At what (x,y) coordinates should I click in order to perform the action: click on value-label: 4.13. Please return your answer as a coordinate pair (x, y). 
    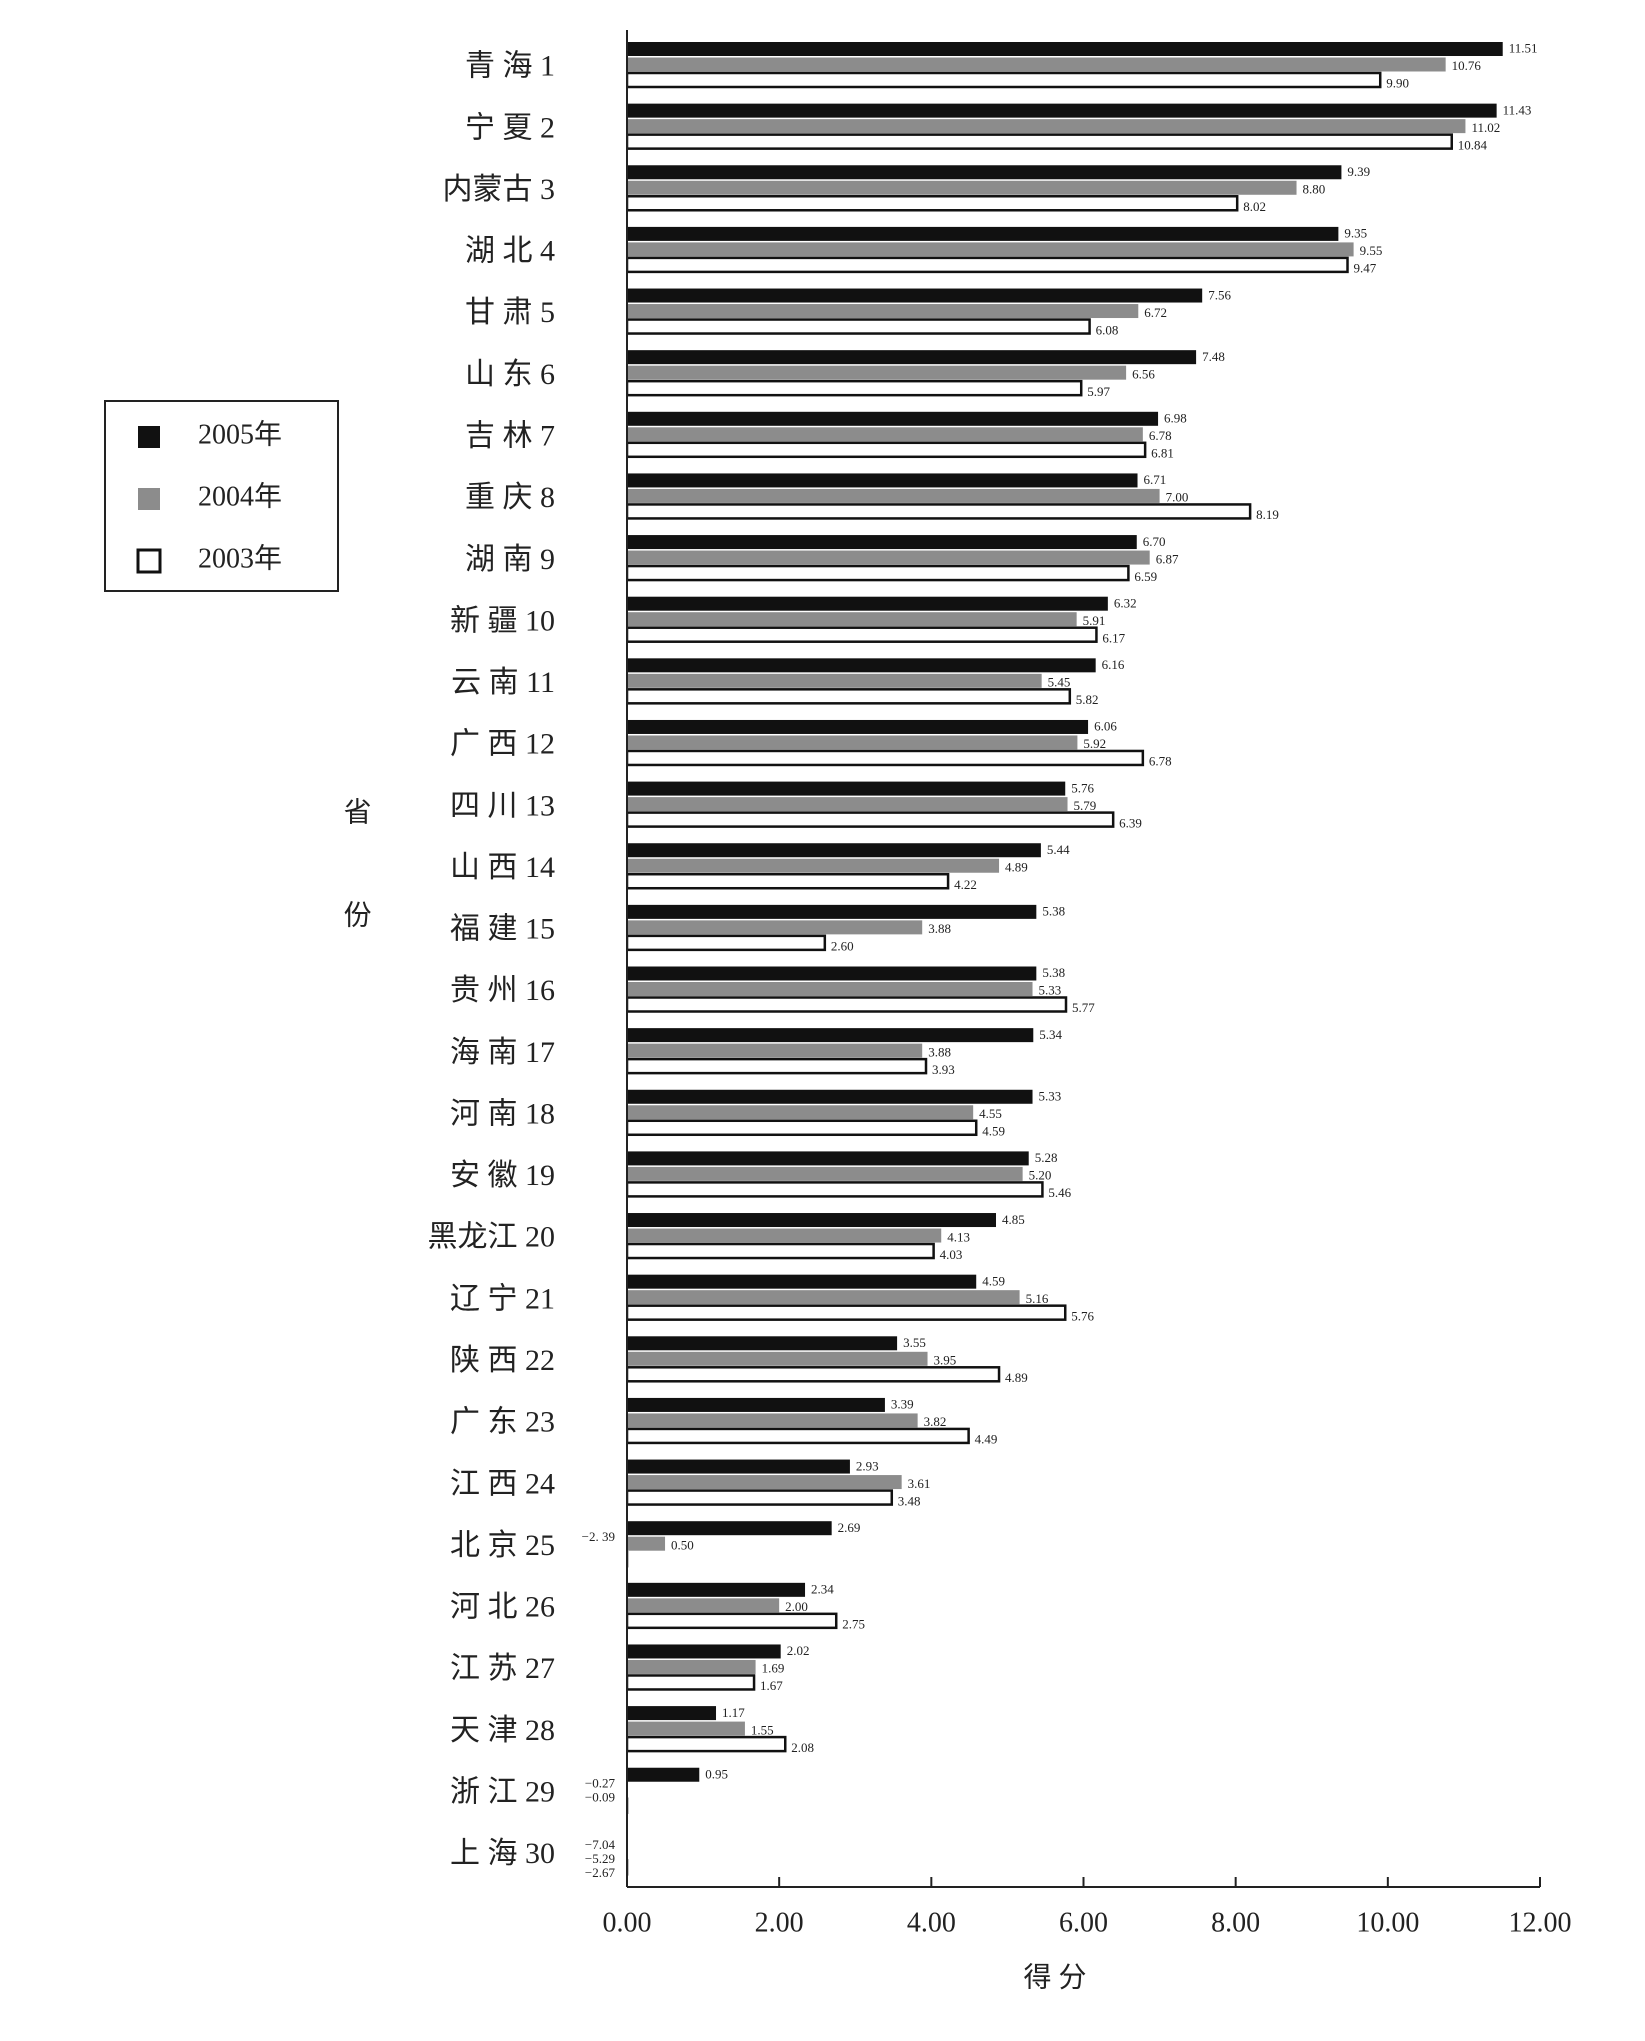
    Looking at the image, I should click on (958, 1236).